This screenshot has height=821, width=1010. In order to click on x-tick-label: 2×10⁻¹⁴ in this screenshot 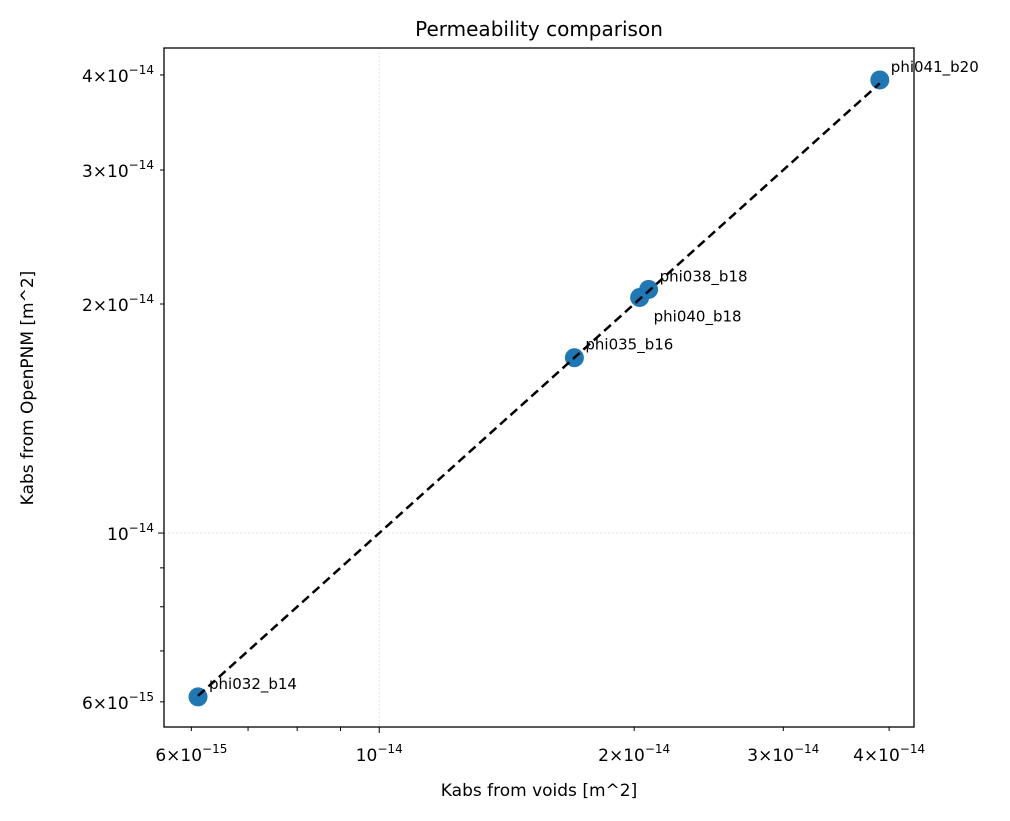, I will do `click(634, 754)`.